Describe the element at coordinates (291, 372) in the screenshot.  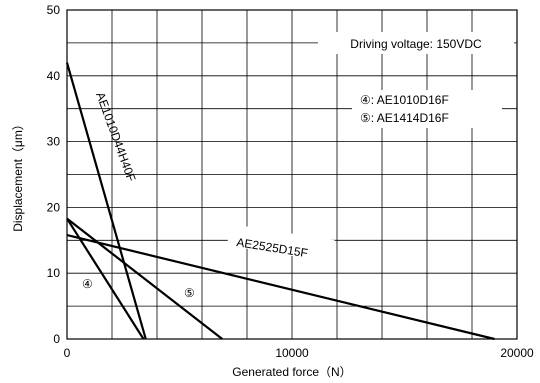
I see `x-axis-label: Generated force（N）` at that location.